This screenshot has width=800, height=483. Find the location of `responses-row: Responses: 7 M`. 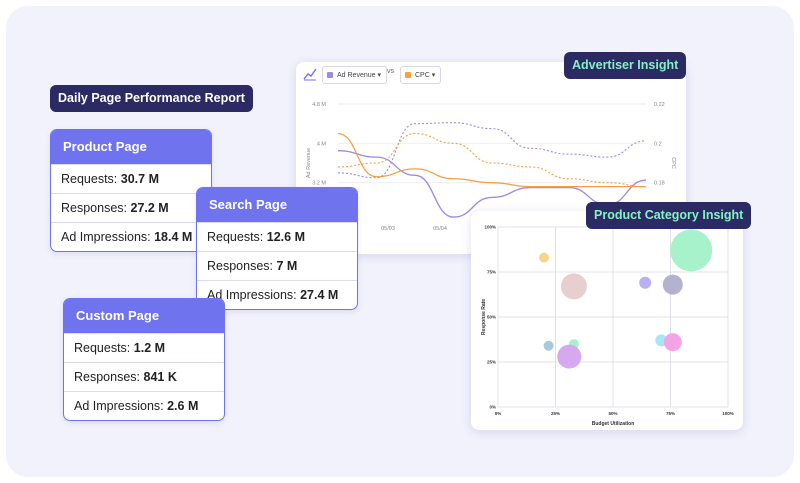

responses-row: Responses: 7 M is located at coordinates (277, 265).